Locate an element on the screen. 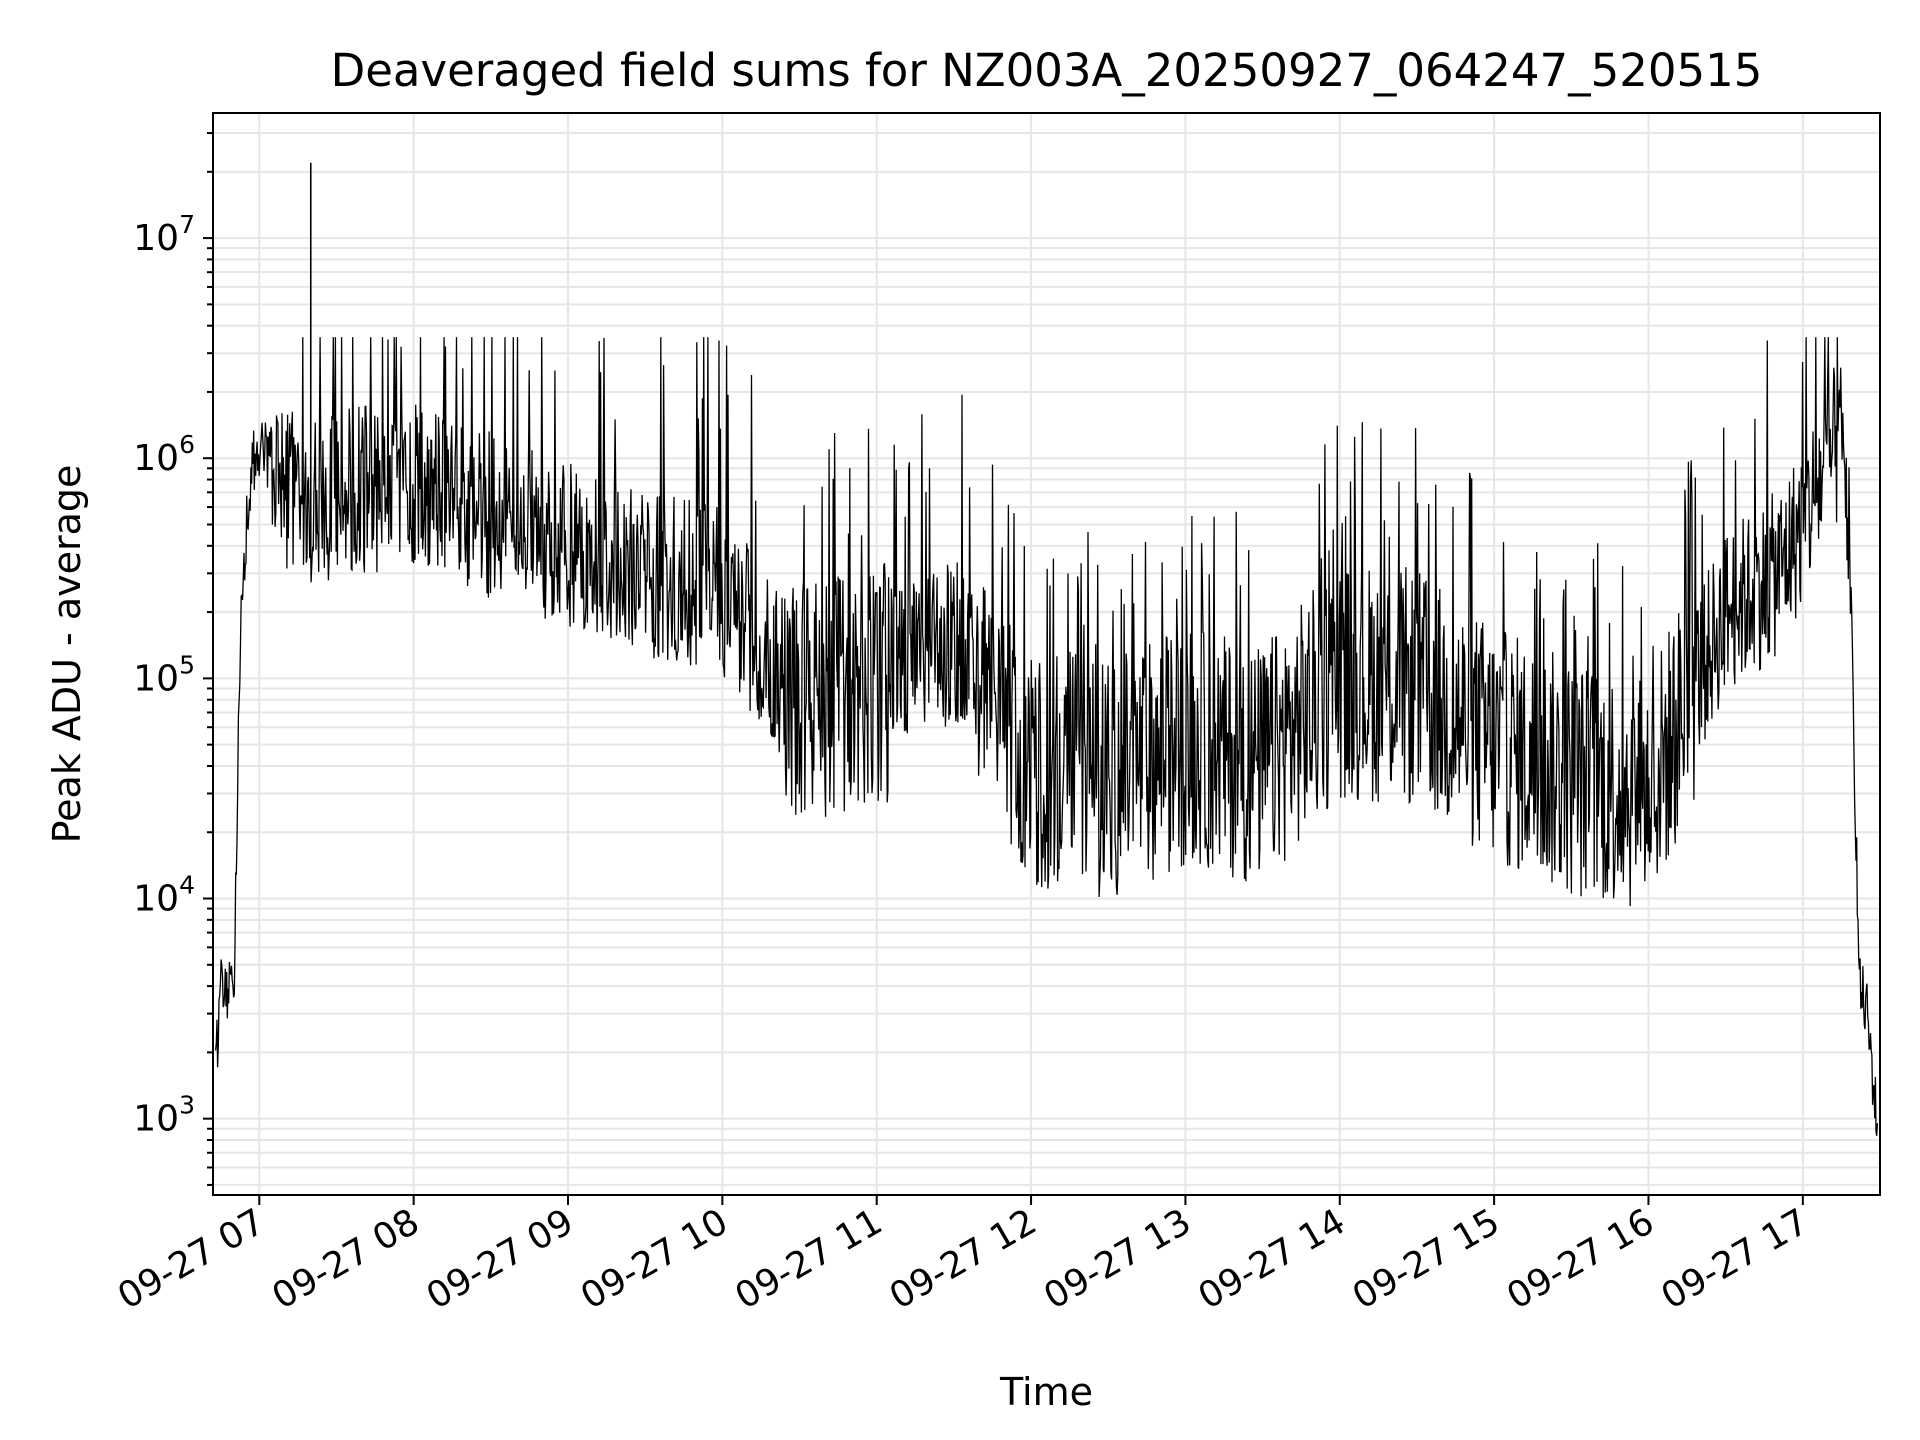 This screenshot has height=1440, width=1920. y-tick-exponent: 5 is located at coordinates (187, 664).